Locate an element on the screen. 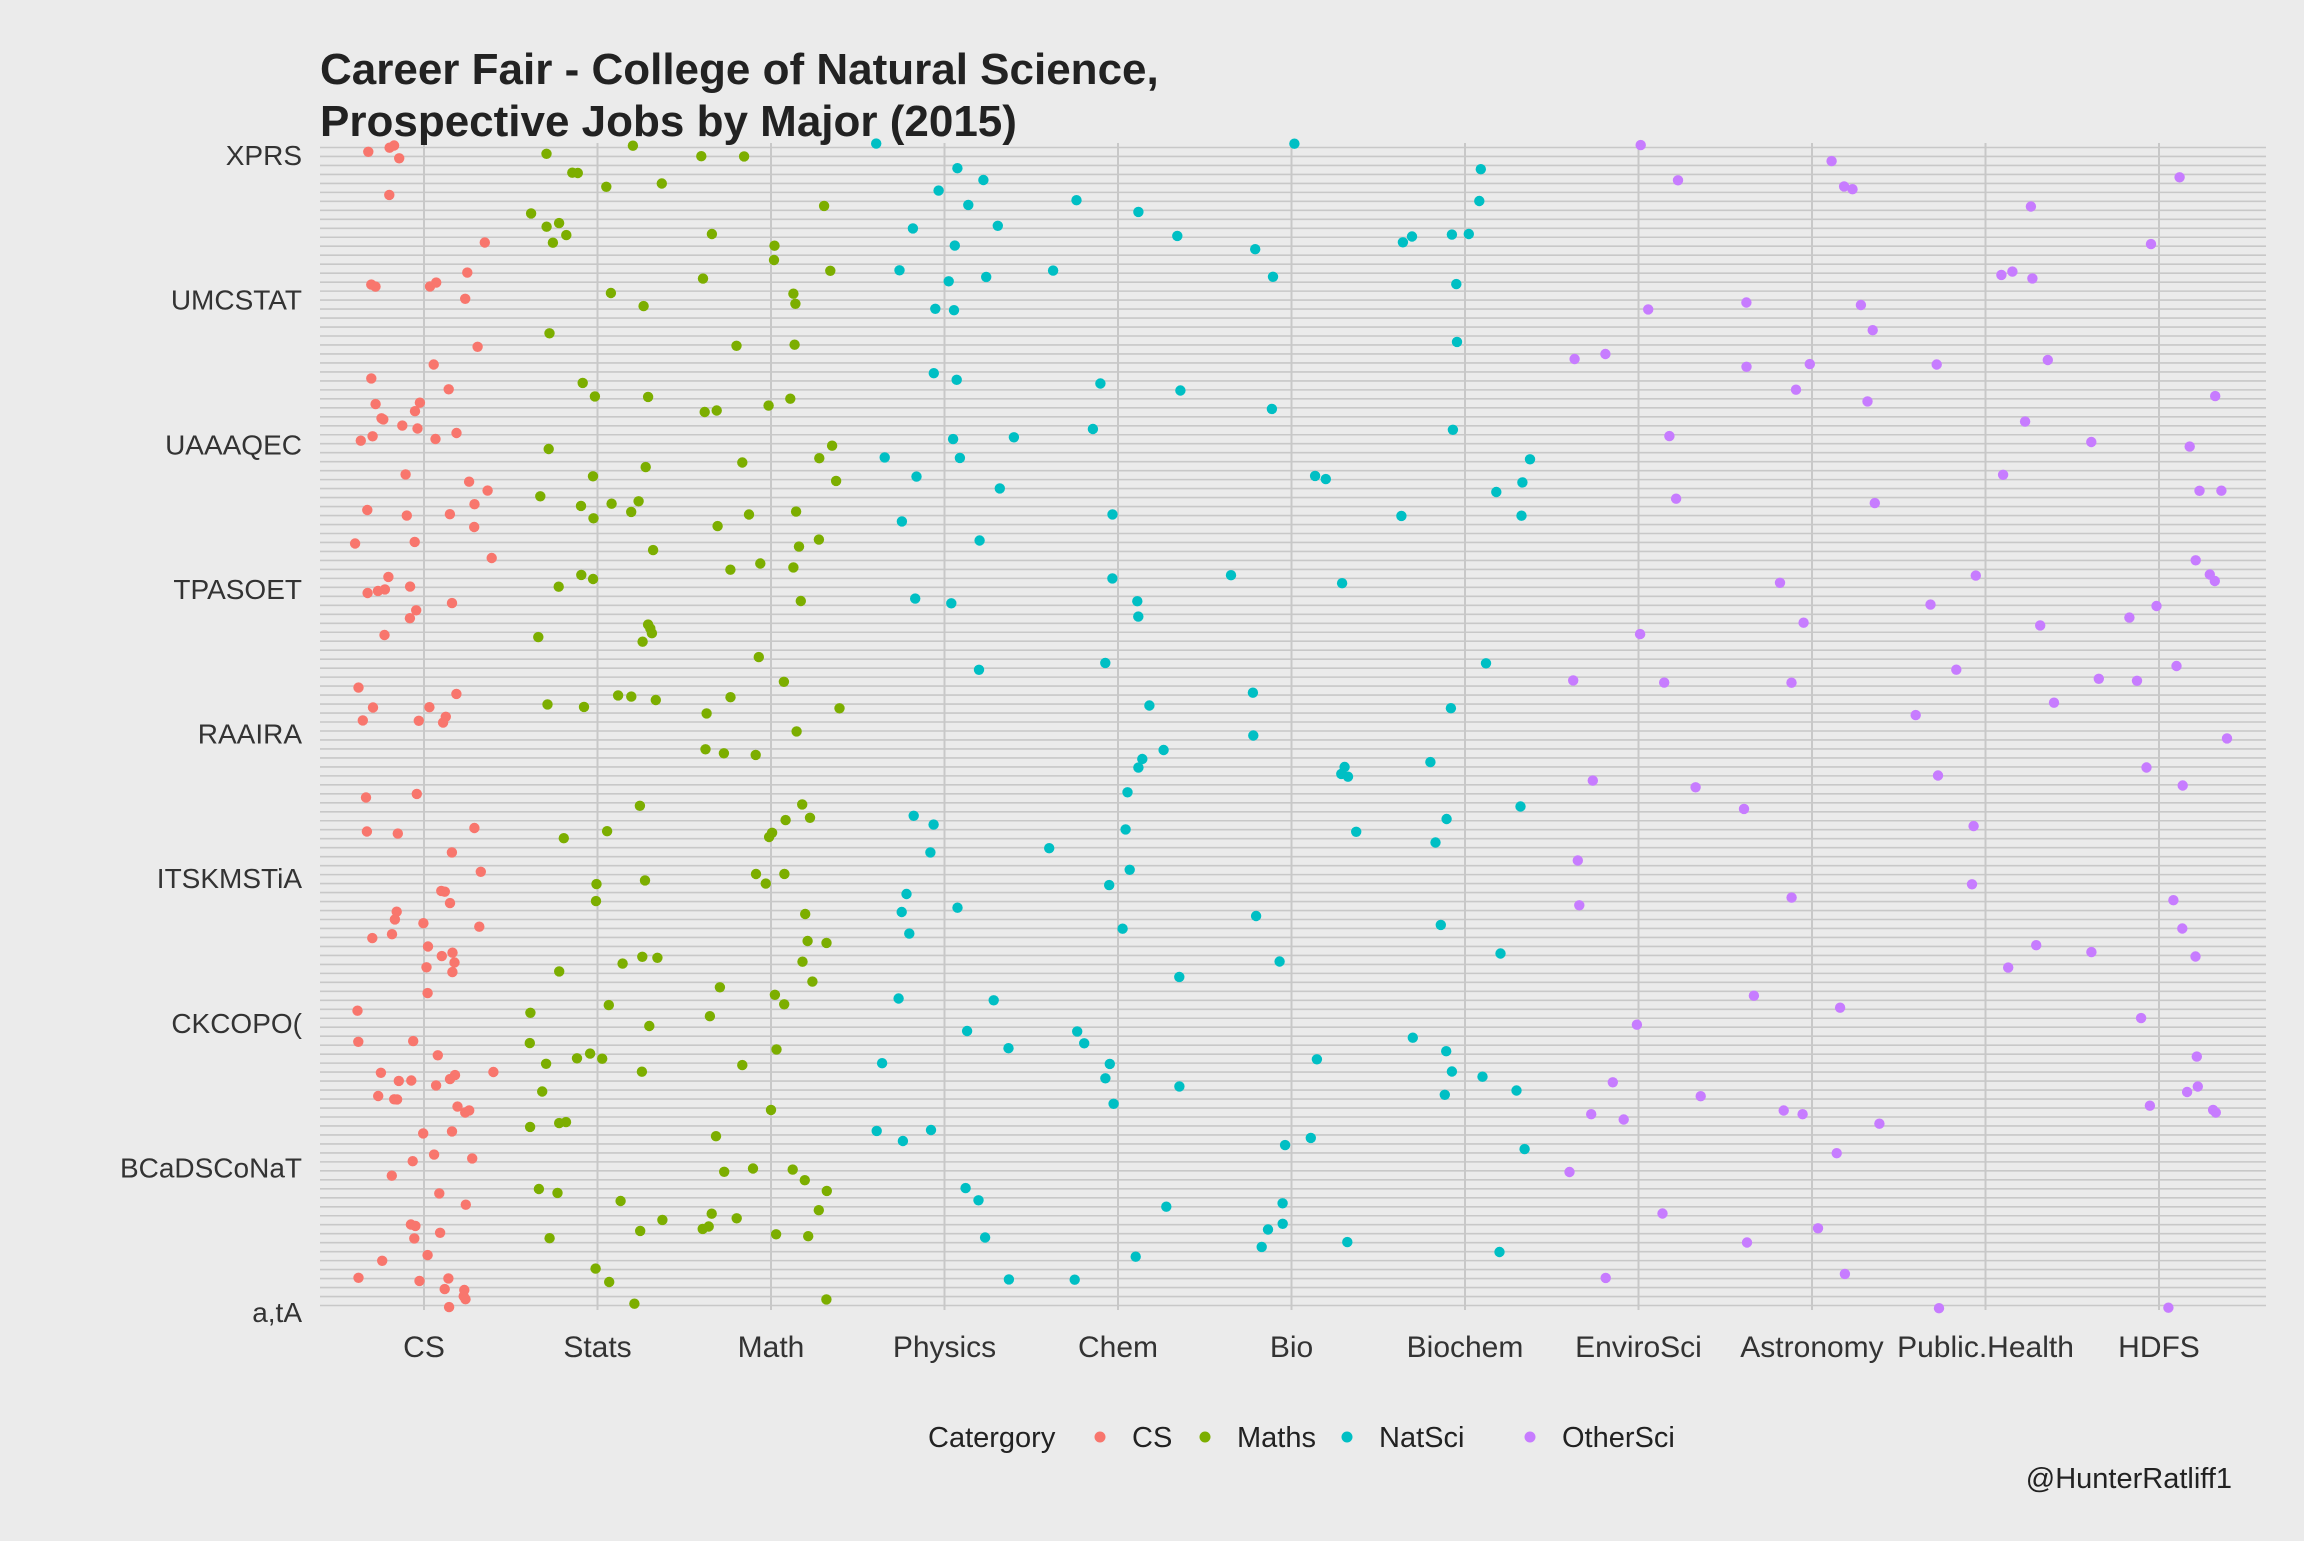 This screenshot has height=1541, width=2304. legend-label-natsci: NatSci is located at coordinates (1421, 1438).